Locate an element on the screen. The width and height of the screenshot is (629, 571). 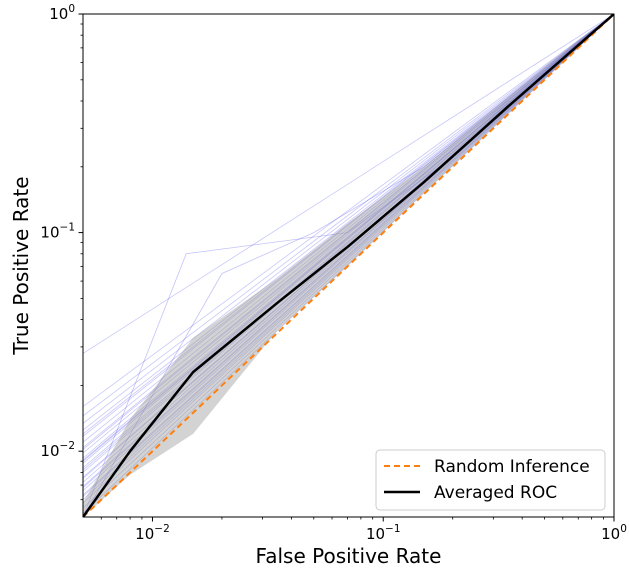
y-tick-label: 10⁻² is located at coordinates (57, 450).